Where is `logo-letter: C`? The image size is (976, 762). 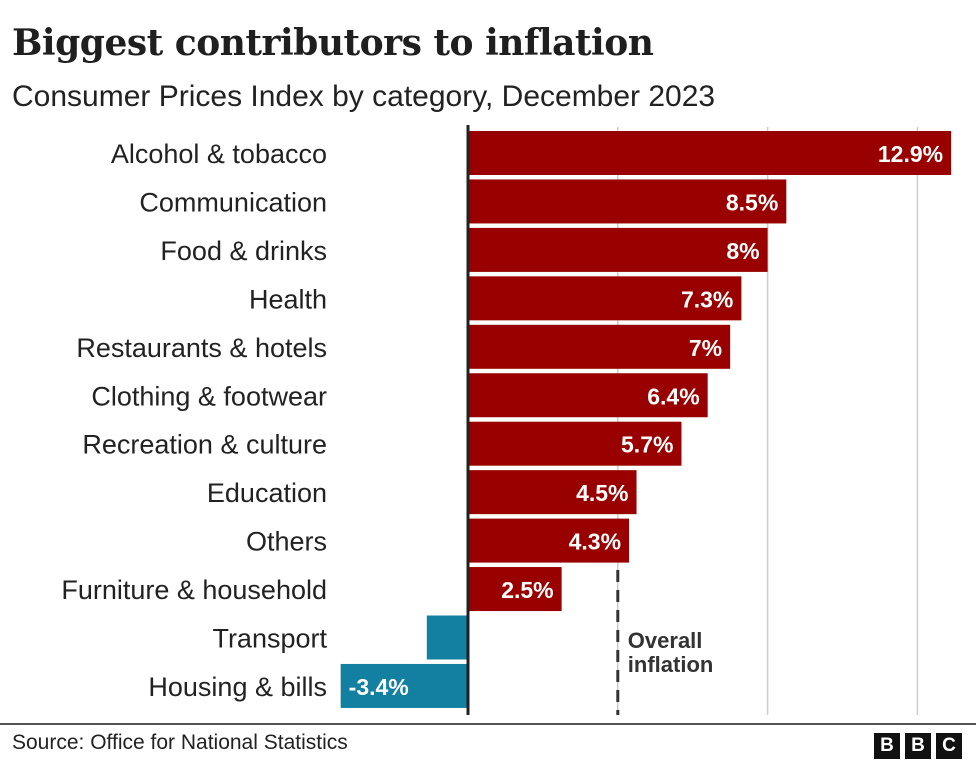 logo-letter: C is located at coordinates (949, 746).